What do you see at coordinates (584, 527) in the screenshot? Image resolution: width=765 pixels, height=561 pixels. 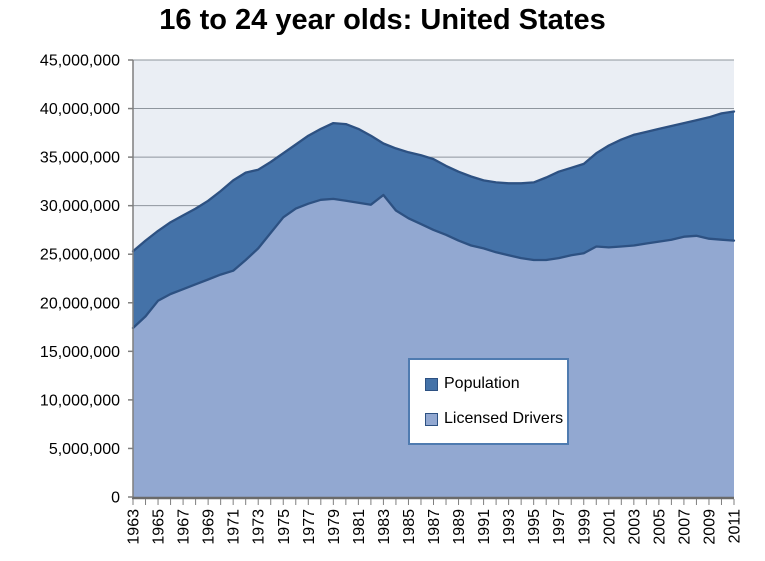 I see `x-tick-label: 1999` at bounding box center [584, 527].